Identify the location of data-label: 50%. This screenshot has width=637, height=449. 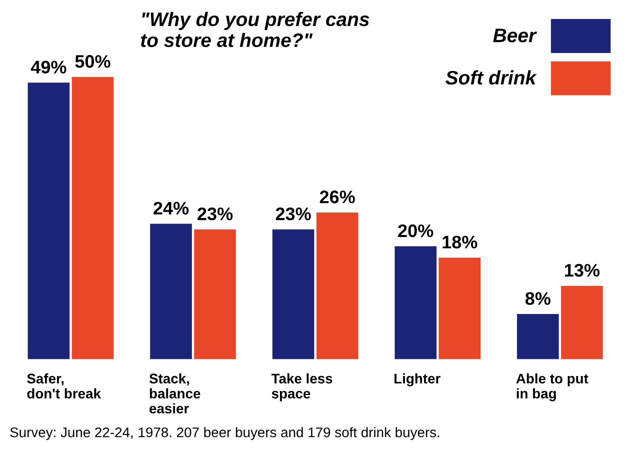
(92, 61).